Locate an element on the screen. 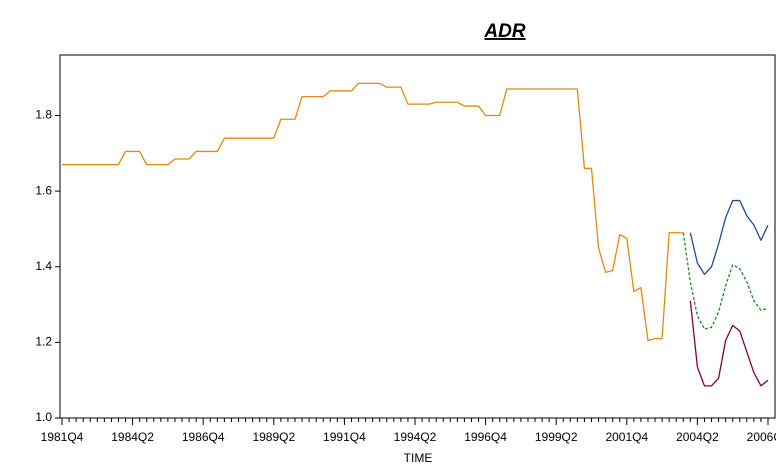 The image size is (776, 466). x-tick-label: 1981Q4 is located at coordinates (62, 437).